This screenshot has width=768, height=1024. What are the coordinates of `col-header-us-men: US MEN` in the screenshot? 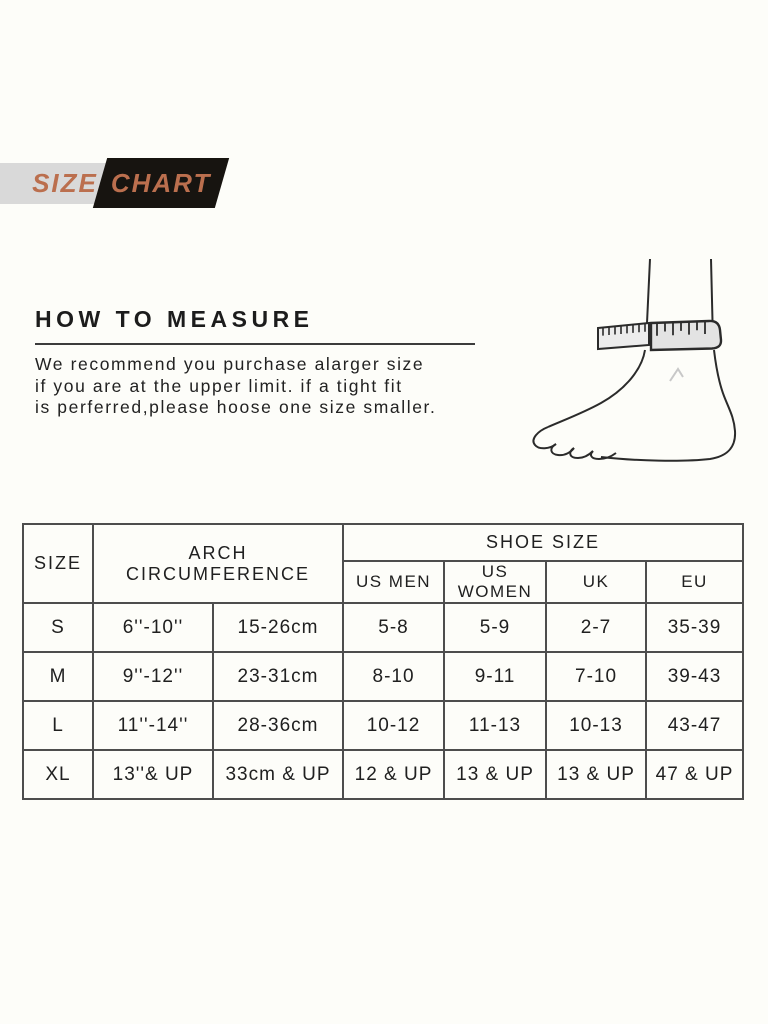 It's located at (394, 582).